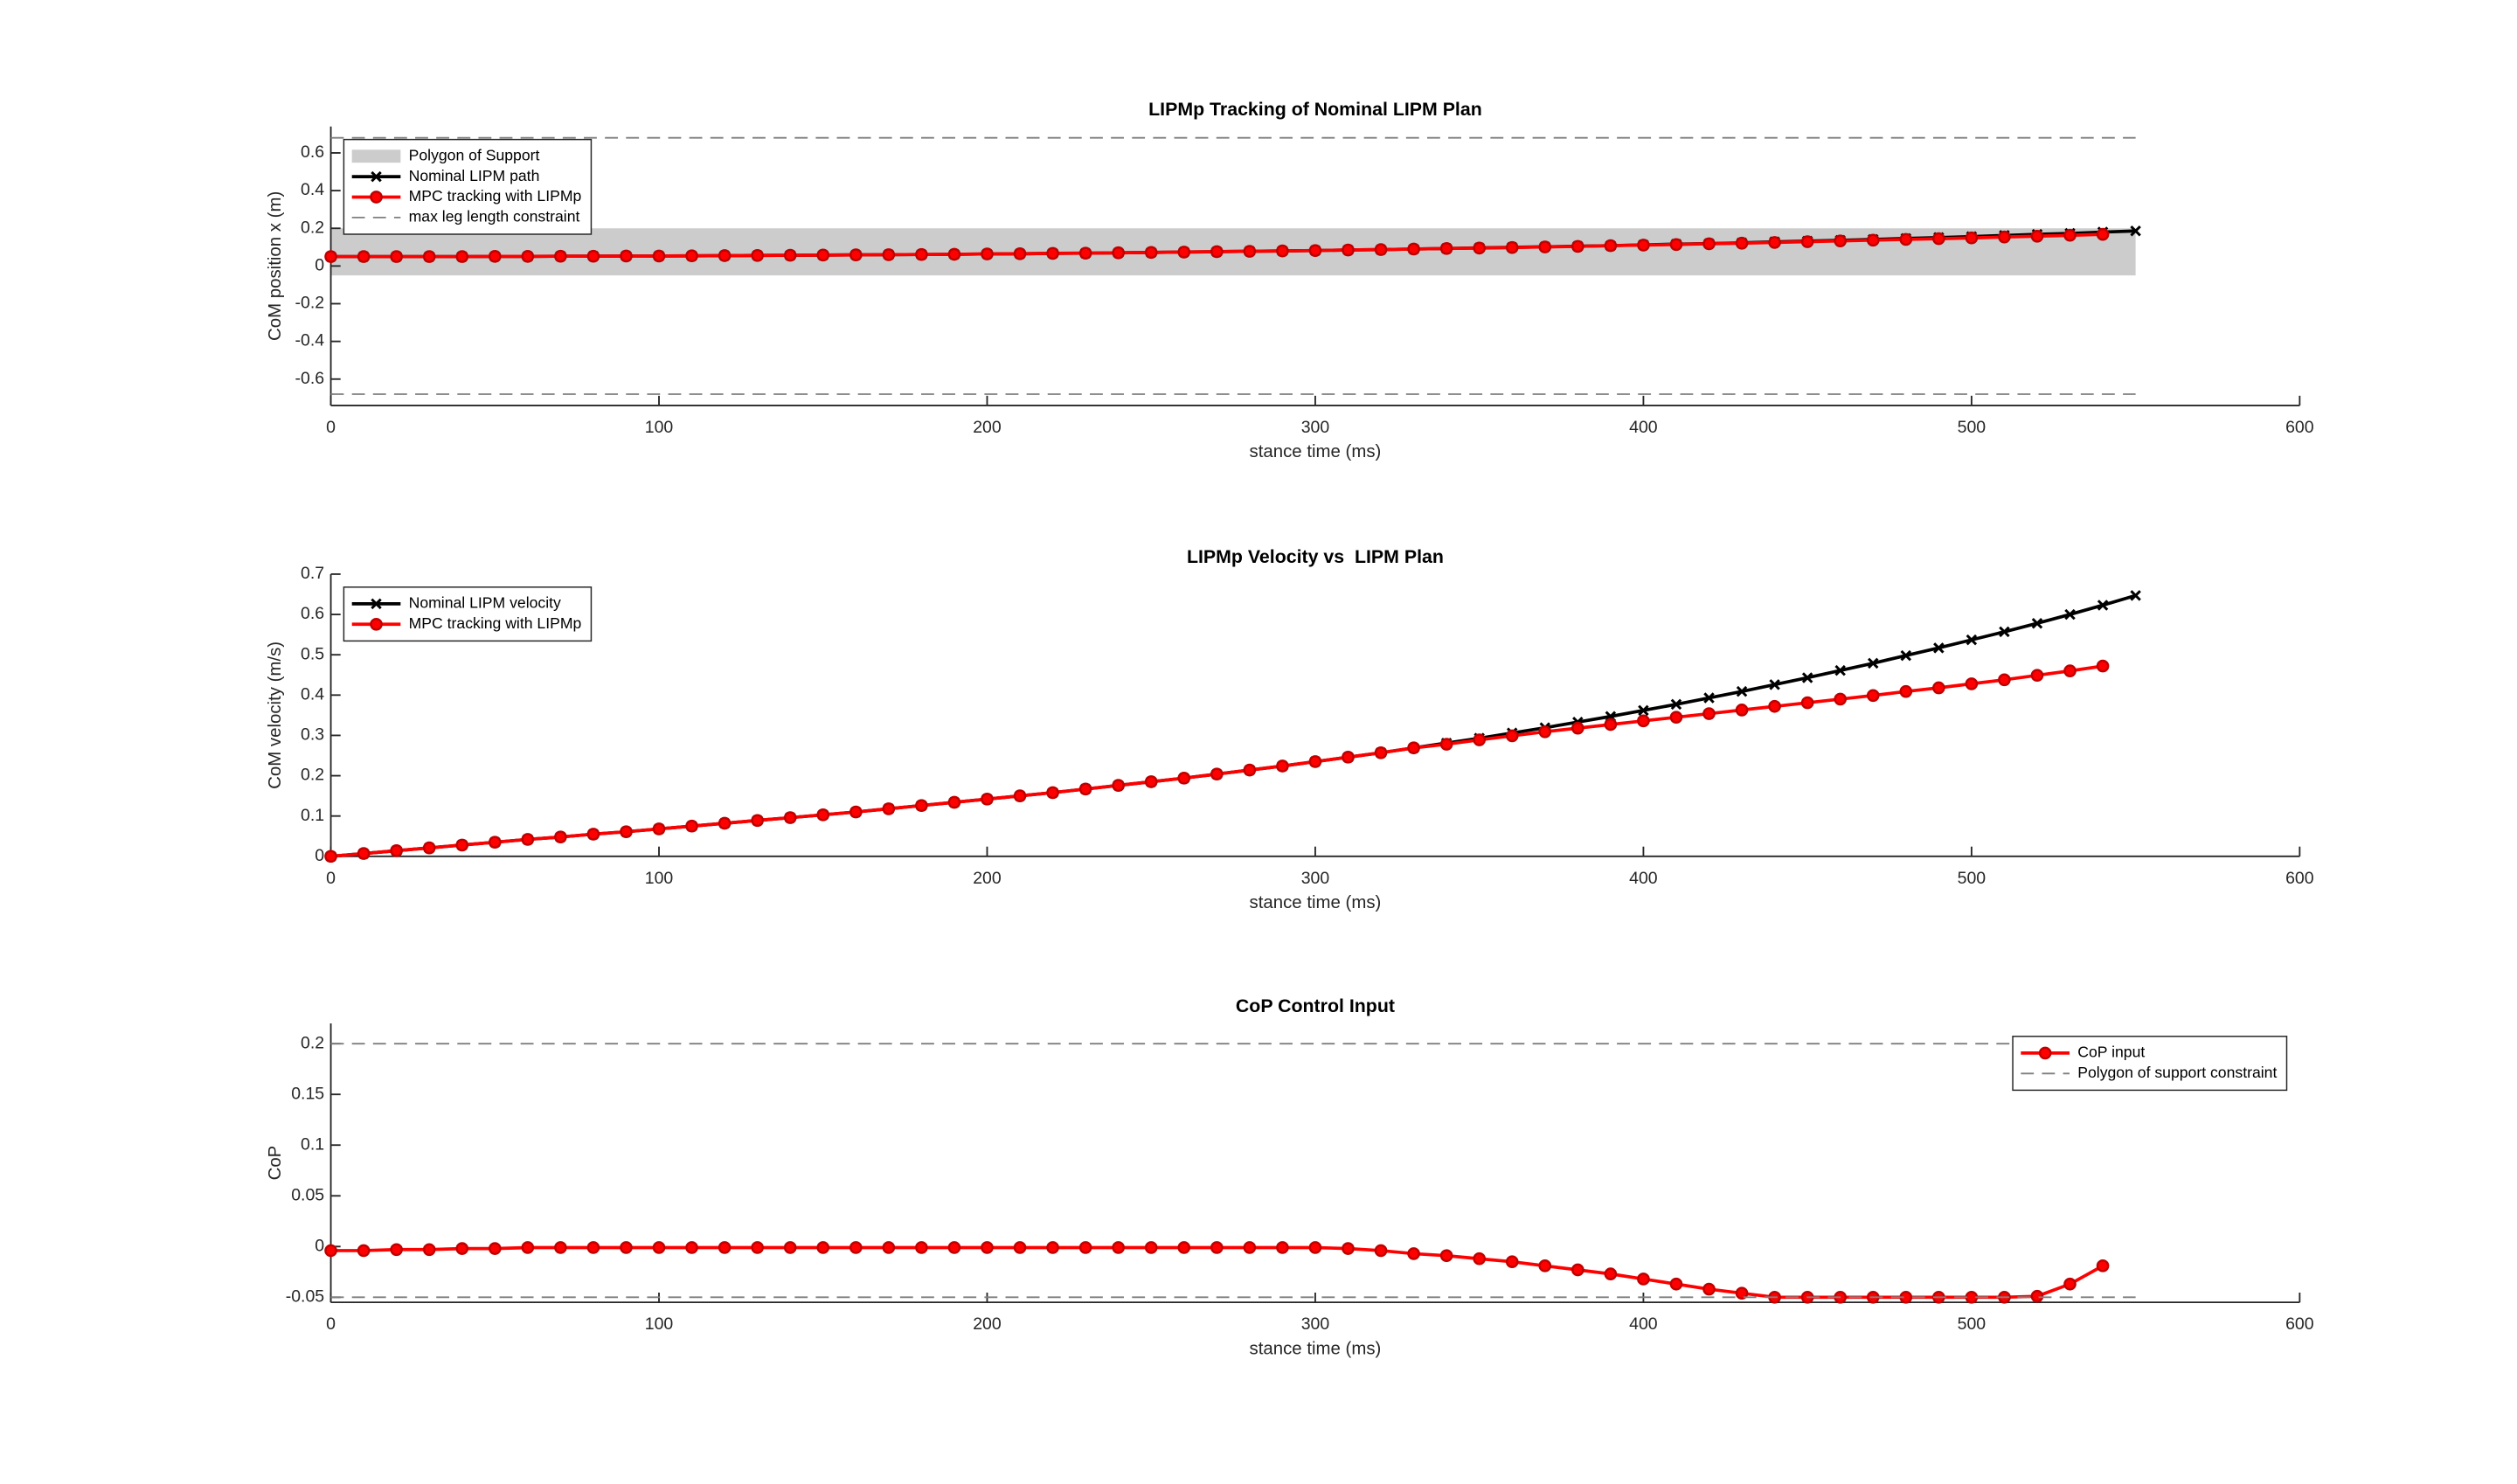  What do you see at coordinates (312, 653) in the screenshot?
I see `y-tick-label: 0.5` at bounding box center [312, 653].